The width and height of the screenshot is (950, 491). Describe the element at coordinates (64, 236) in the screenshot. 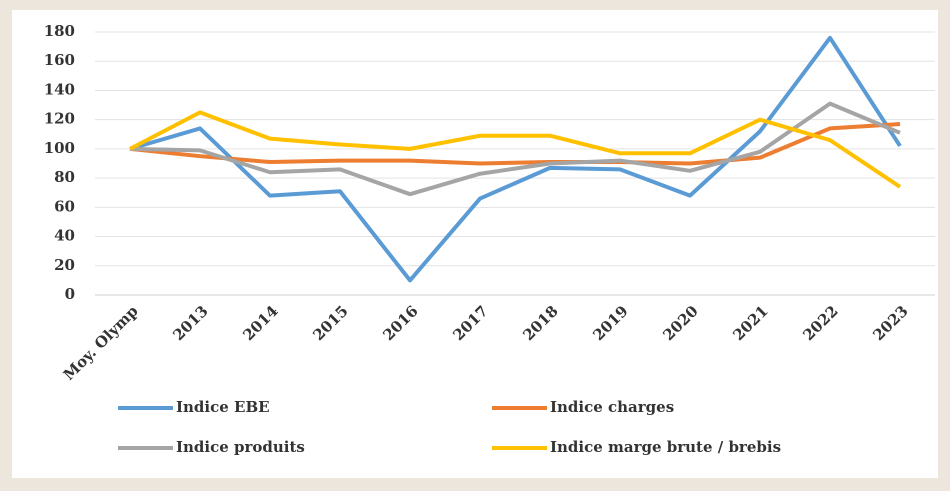

I see `y-tick-label: 40` at that location.